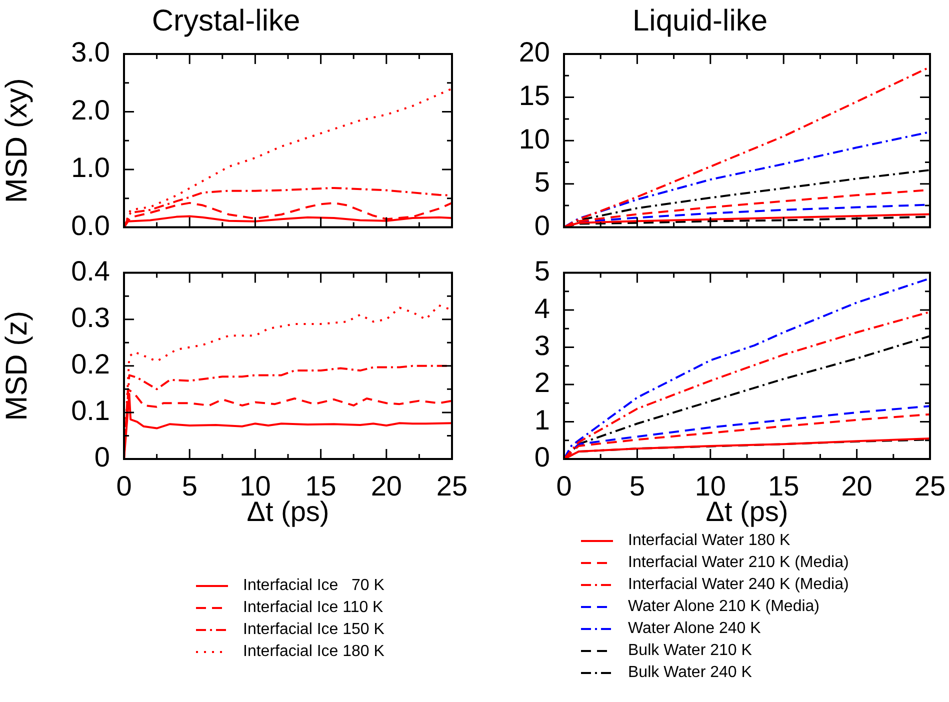  I want to click on y-tick-label: 3.0, so click(90, 52).